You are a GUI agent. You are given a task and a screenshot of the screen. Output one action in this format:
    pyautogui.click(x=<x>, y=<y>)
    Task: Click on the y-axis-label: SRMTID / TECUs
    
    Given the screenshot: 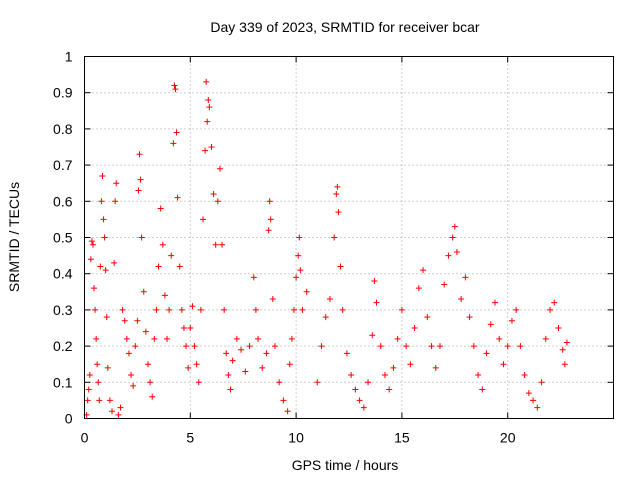 What is the action you would take?
    pyautogui.click(x=14, y=237)
    